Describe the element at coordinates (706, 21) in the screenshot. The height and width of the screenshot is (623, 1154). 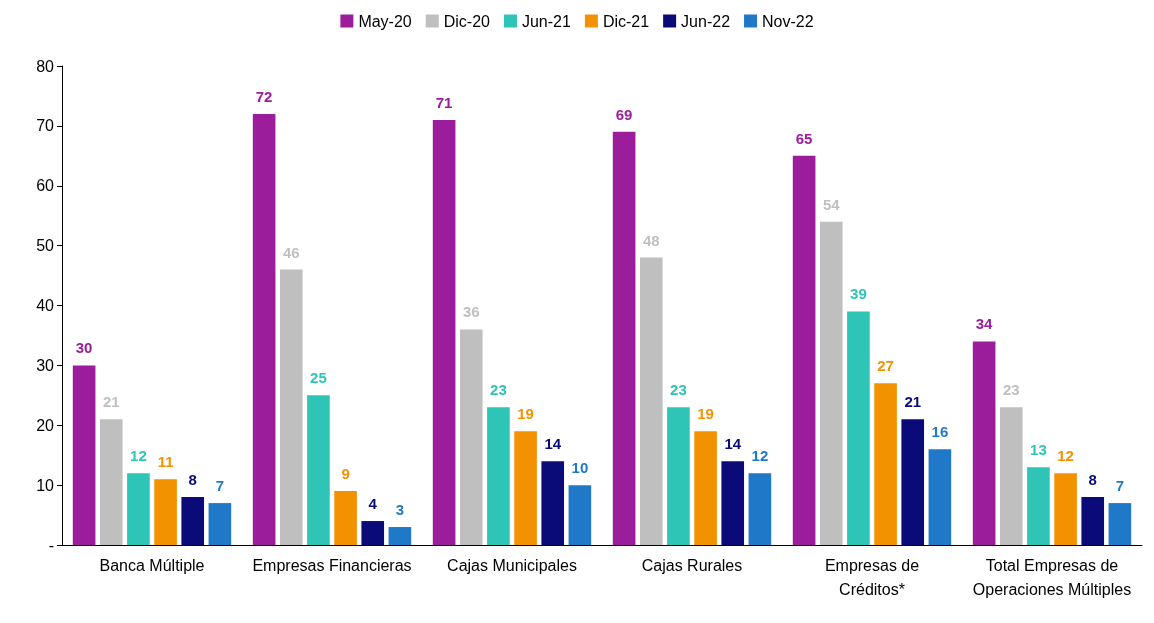
I see `legend-label: Jun-22` at that location.